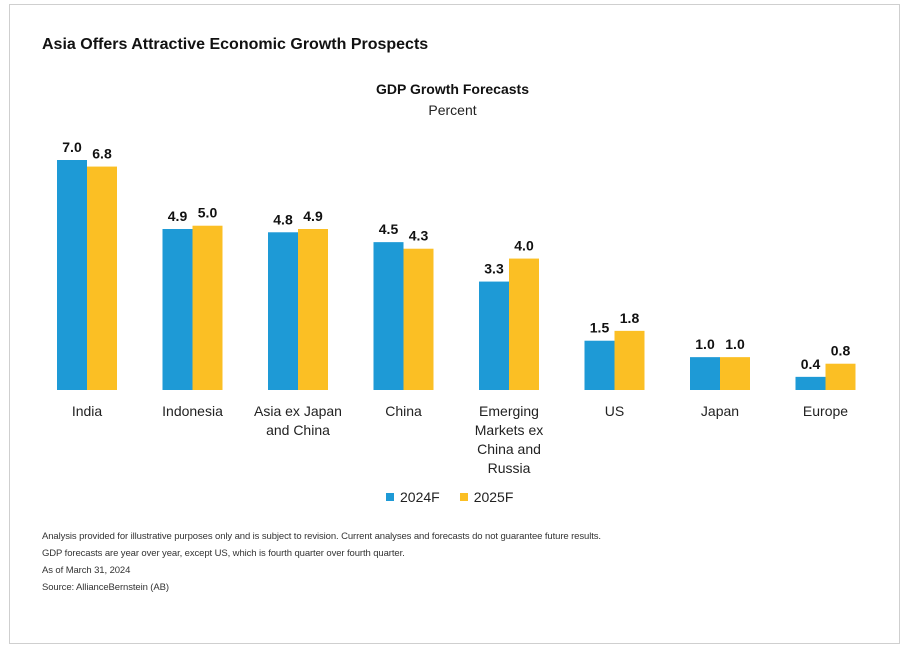 Image resolution: width=905 pixels, height=650 pixels. What do you see at coordinates (105, 587) in the screenshot?
I see `footnote-source: Source: AllianceBernstein (AB)` at bounding box center [105, 587].